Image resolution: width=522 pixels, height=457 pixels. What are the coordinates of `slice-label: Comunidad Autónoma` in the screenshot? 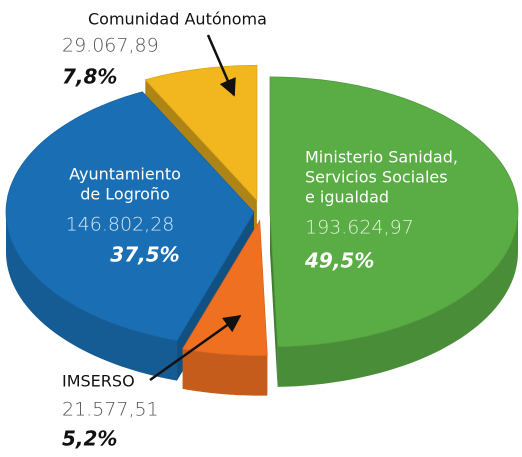 It's located at (177, 19).